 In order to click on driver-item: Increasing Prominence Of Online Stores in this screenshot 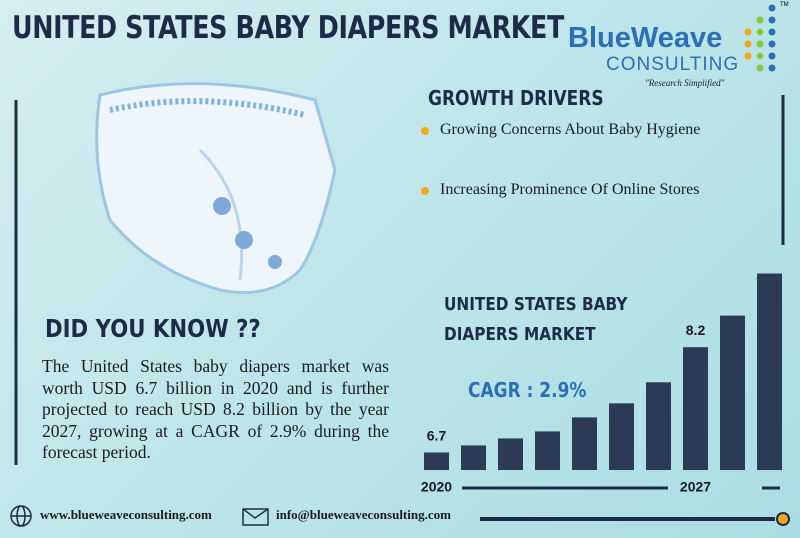, I will do `click(570, 189)`.